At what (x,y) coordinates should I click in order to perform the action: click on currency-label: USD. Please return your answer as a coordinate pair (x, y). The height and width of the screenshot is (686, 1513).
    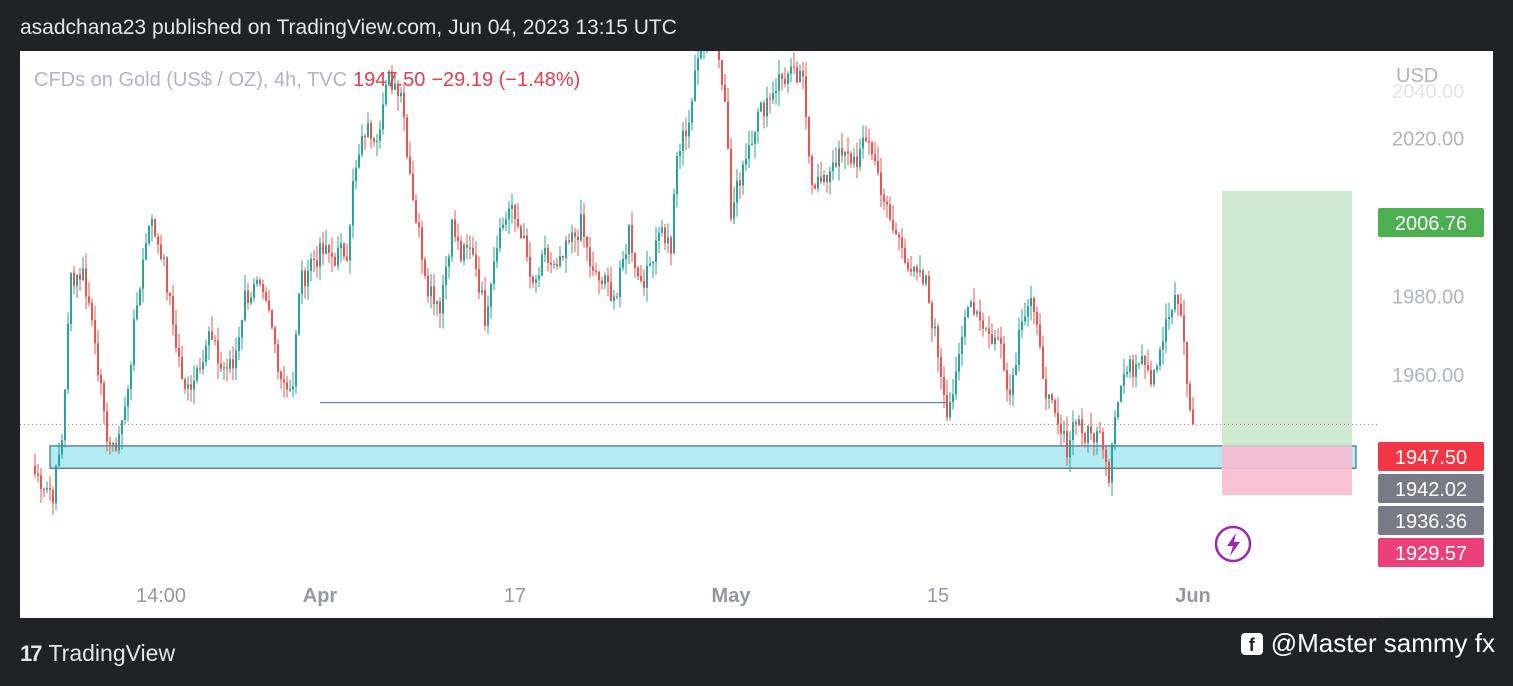
    Looking at the image, I should click on (1417, 76).